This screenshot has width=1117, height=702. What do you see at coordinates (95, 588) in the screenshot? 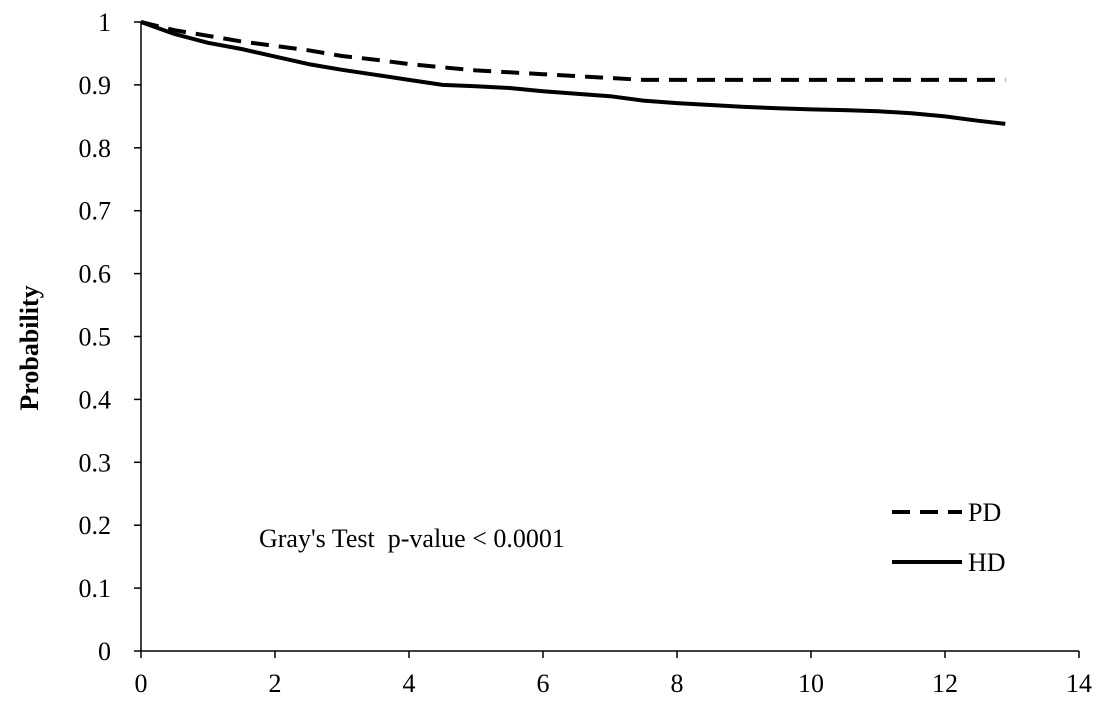
I see `y-tick-label: 0.1` at bounding box center [95, 588].